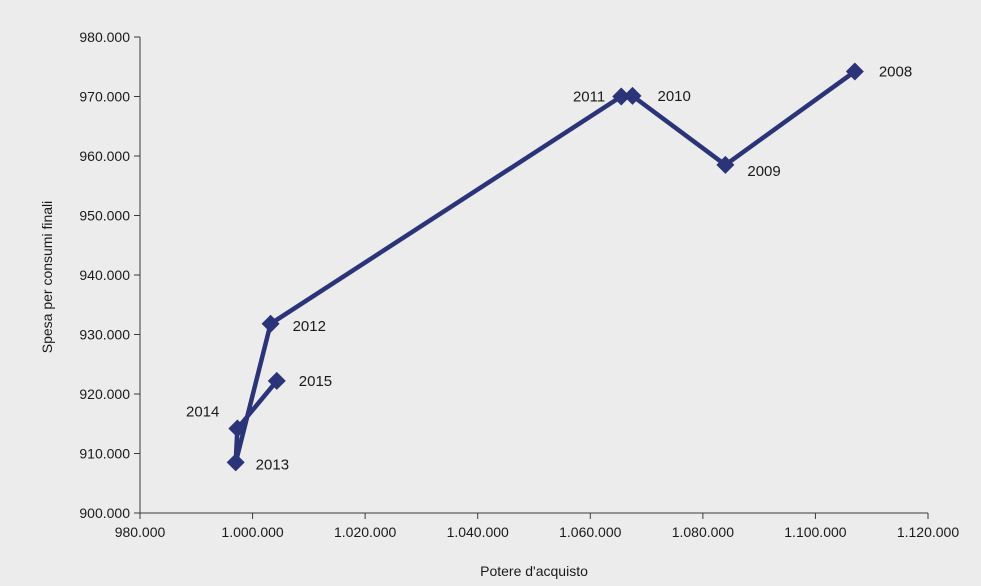  Describe the element at coordinates (104, 37) in the screenshot. I see `y-tick-label: 980.000` at that location.